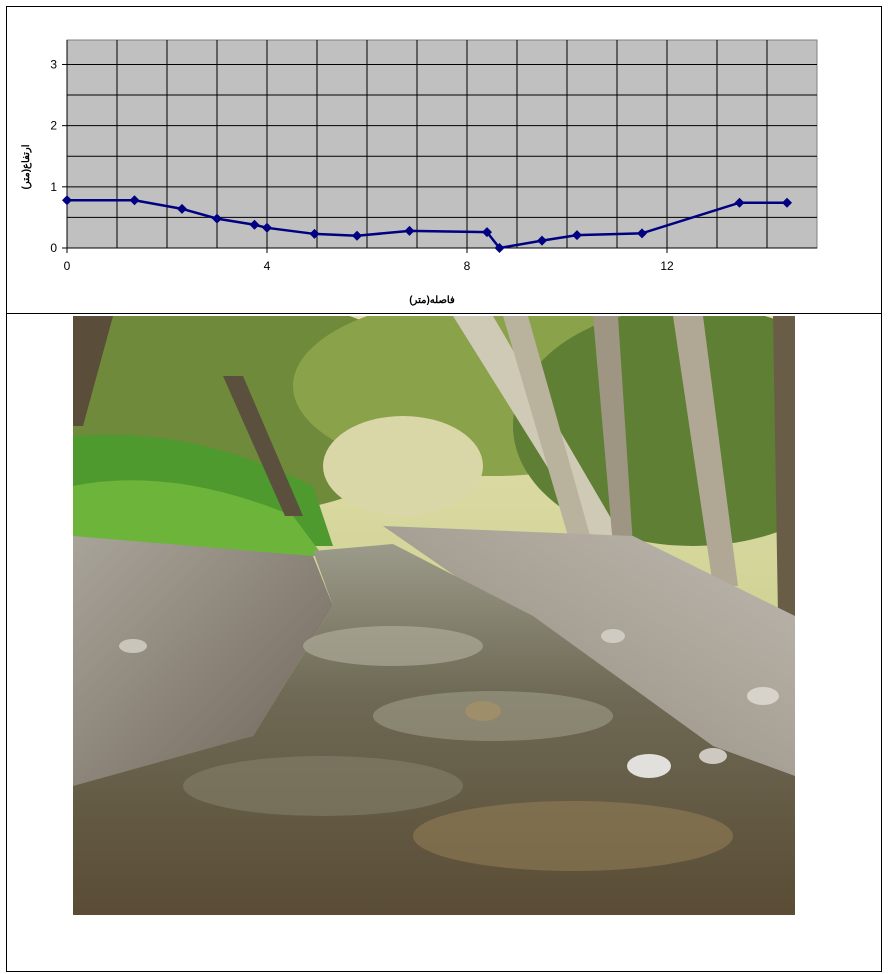 This screenshot has height=974, width=888. Describe the element at coordinates (53, 126) in the screenshot. I see `y-tick-label: 2` at that location.